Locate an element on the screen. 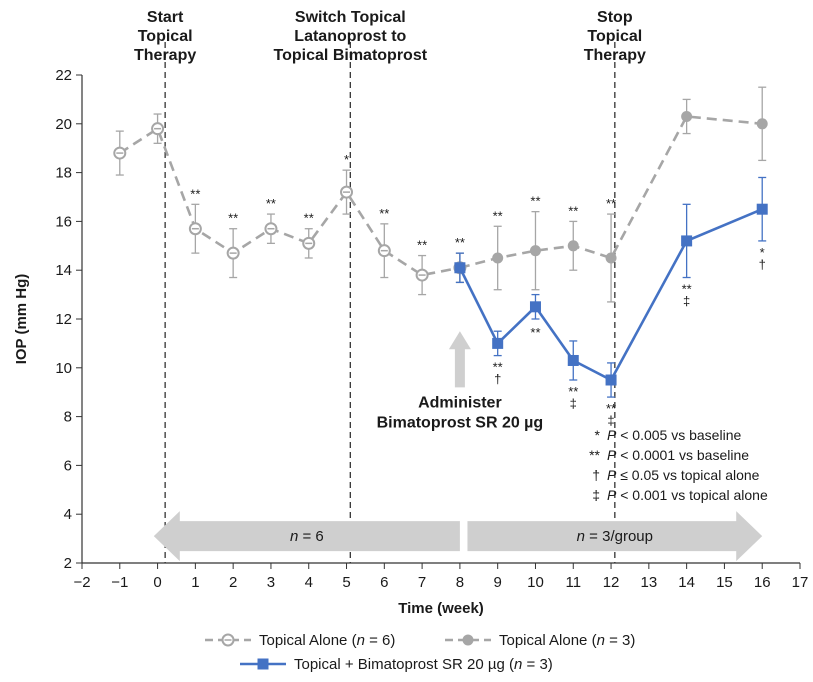 The height and width of the screenshot is (682, 813). legend-label: Topical Alone (n = 3) is located at coordinates (567, 640).